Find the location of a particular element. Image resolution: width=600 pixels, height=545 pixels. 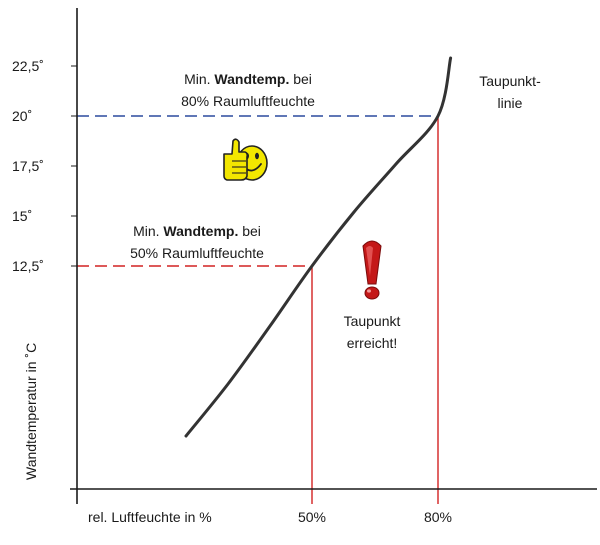

y-tick-label: 20˚ is located at coordinates (22, 116).